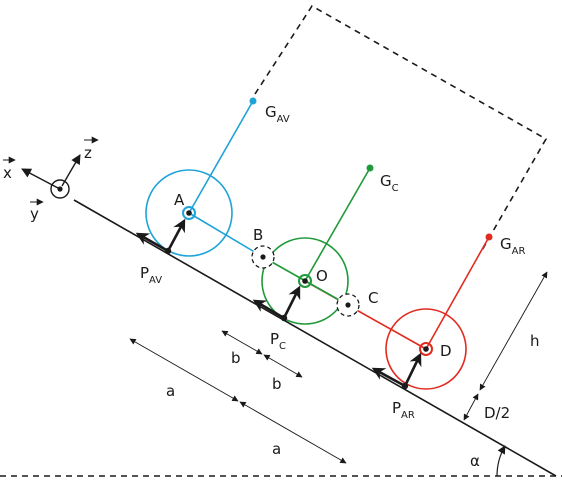 The width and height of the screenshot is (562, 480). I want to click on rear-hub, so click(426, 349).